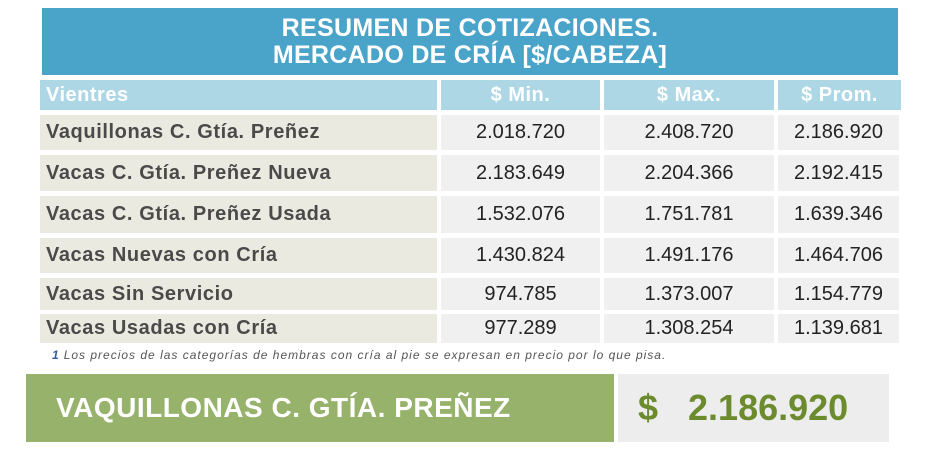  I want to click on highlight-currency: $, so click(648, 407).